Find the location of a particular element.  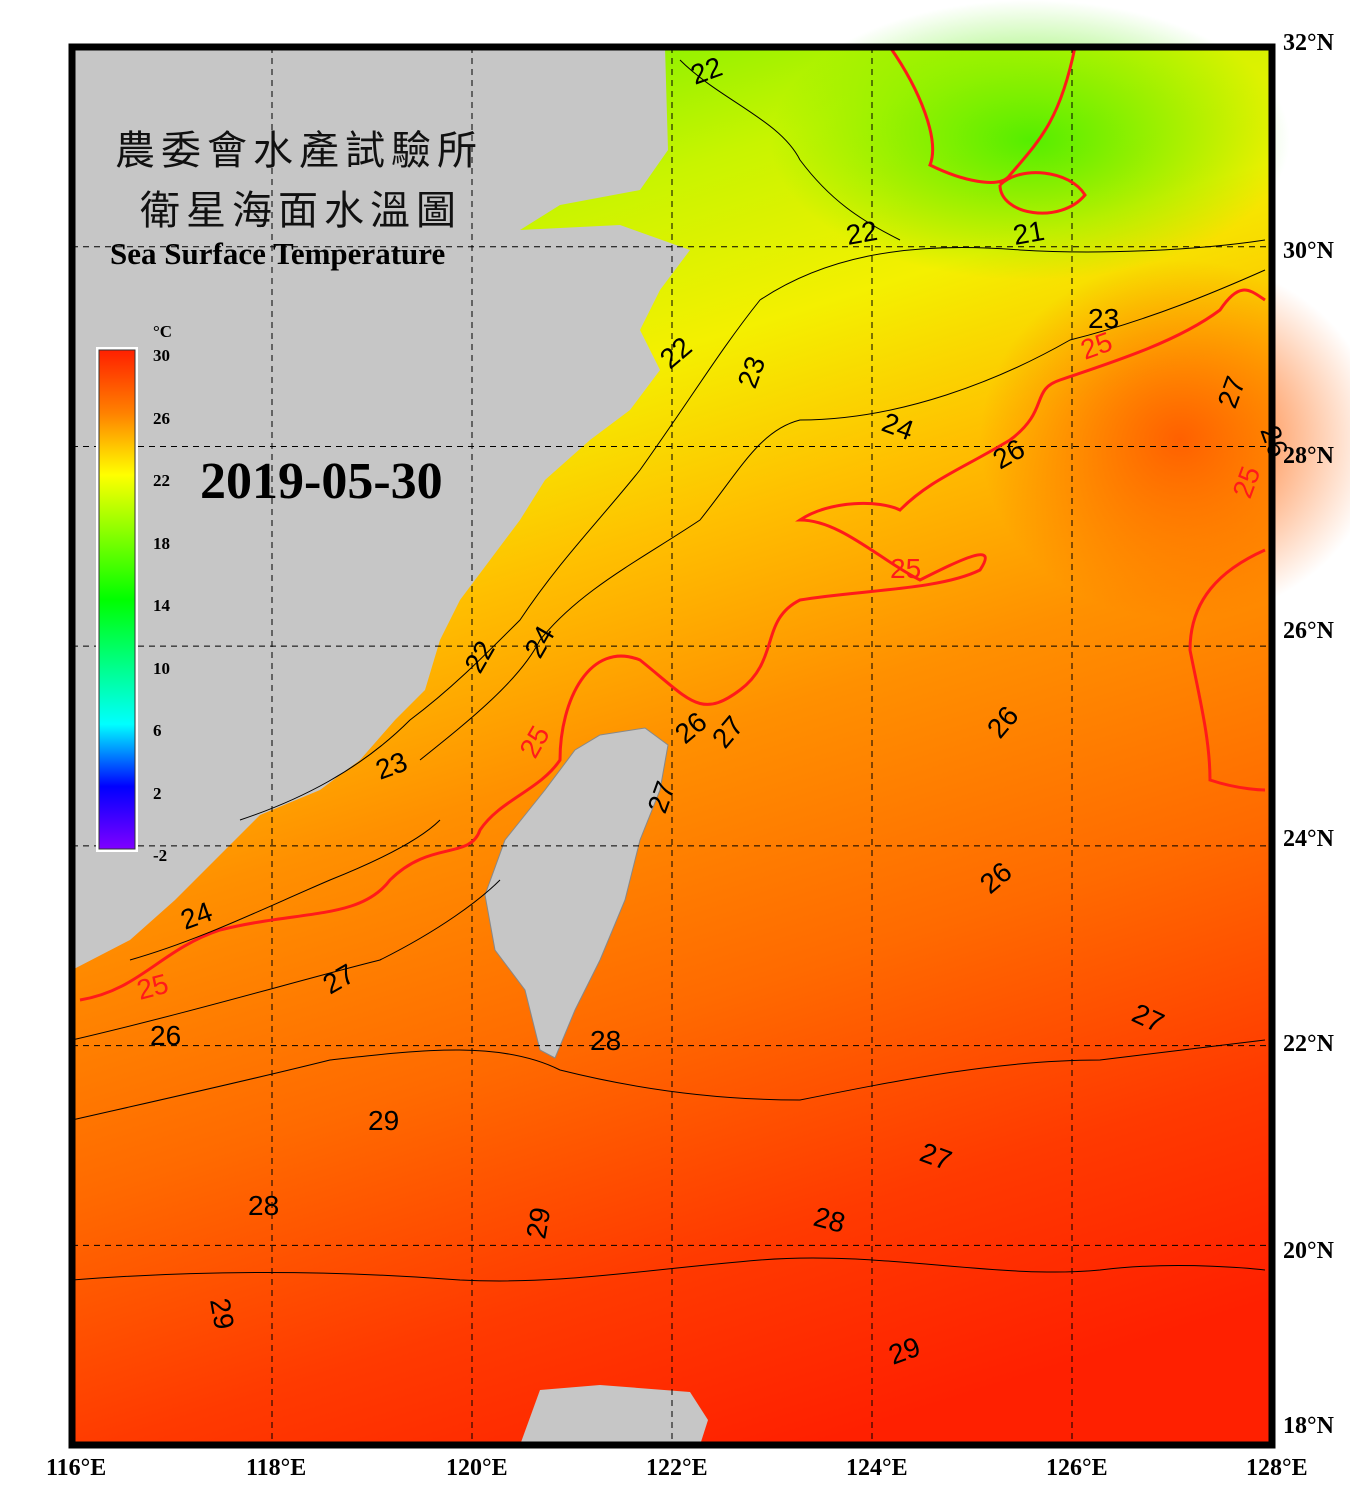

colorbar-tick-label: 30 is located at coordinates (161, 355).